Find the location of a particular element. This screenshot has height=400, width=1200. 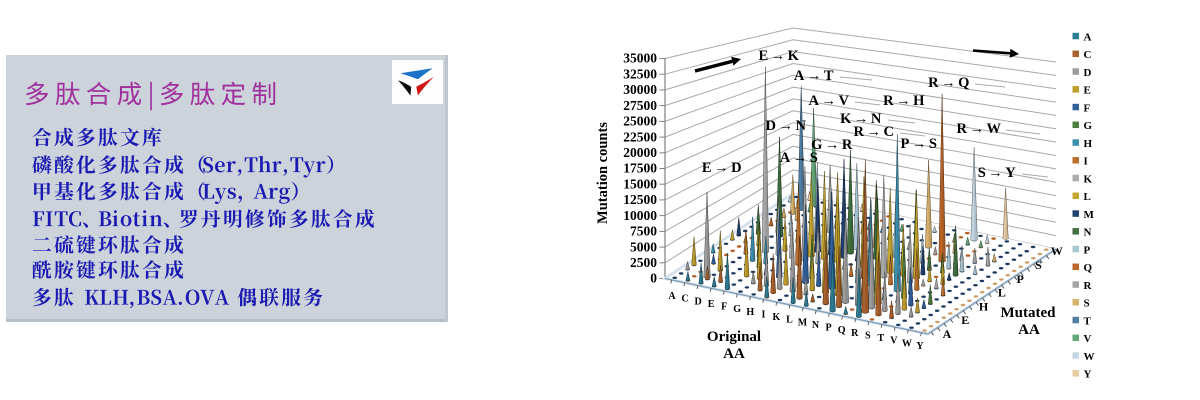

svg-text: R→W is located at coordinates (980, 129).